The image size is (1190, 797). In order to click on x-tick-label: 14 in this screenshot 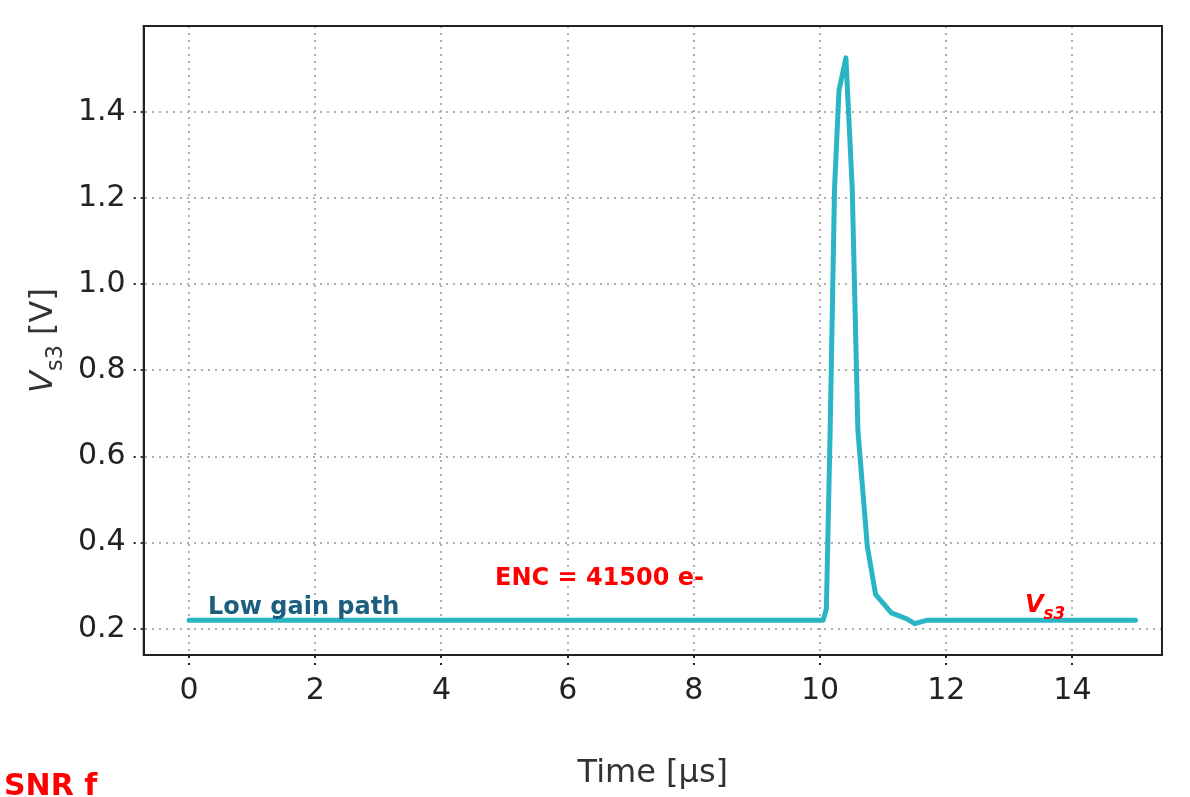, I will do `click(1072, 688)`.